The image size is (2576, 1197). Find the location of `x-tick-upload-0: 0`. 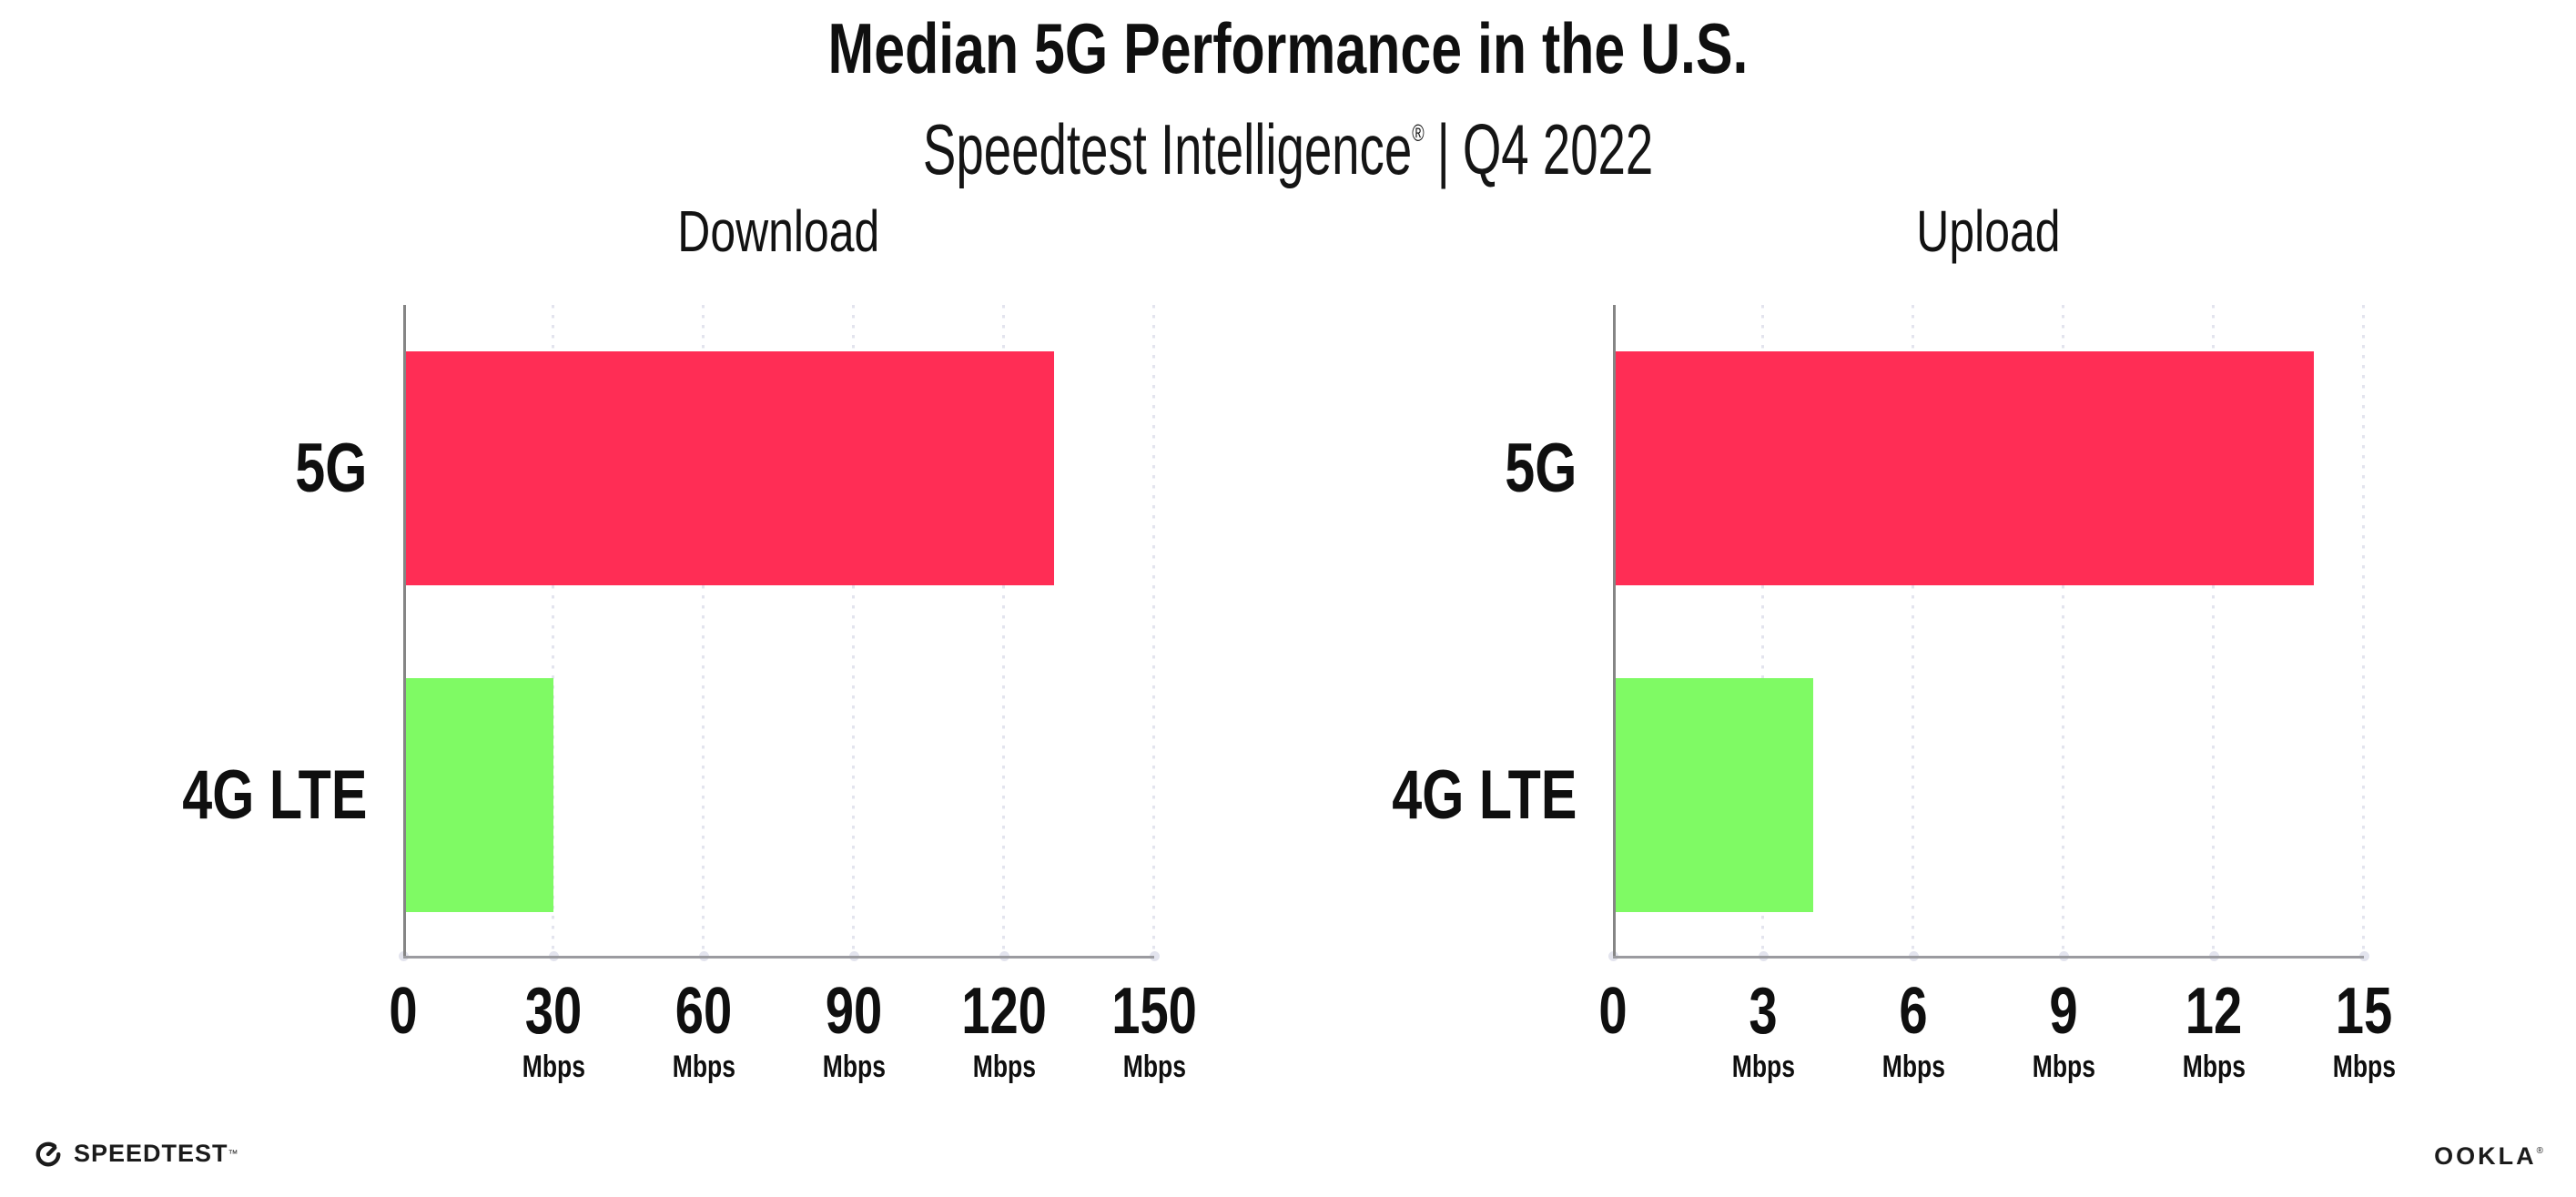

x-tick-upload-0: 0 is located at coordinates (1613, 1011).